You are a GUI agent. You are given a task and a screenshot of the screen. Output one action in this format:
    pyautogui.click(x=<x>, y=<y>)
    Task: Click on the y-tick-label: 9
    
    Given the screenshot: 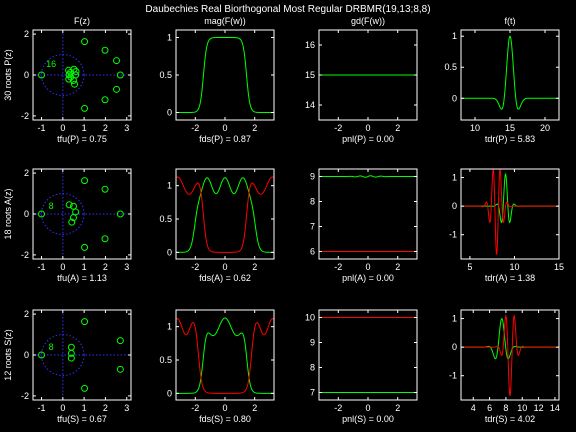 What is the action you would take?
    pyautogui.click(x=312, y=343)
    